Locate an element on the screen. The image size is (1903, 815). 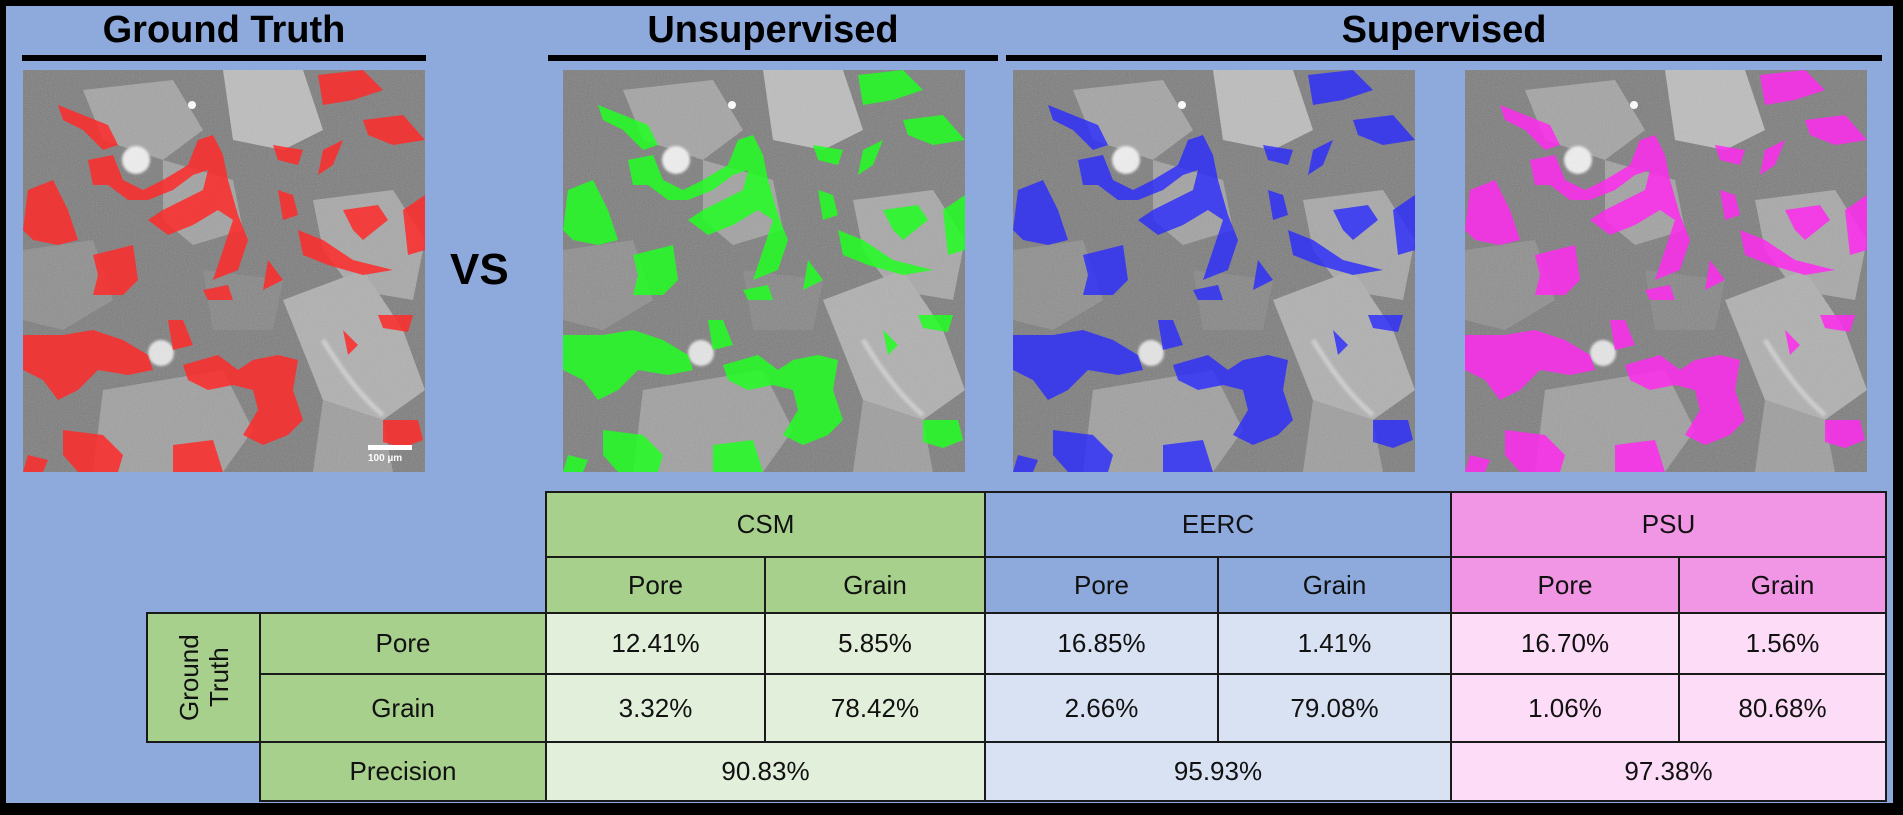
title-ground-truth: Ground Truth is located at coordinates (224, 30).